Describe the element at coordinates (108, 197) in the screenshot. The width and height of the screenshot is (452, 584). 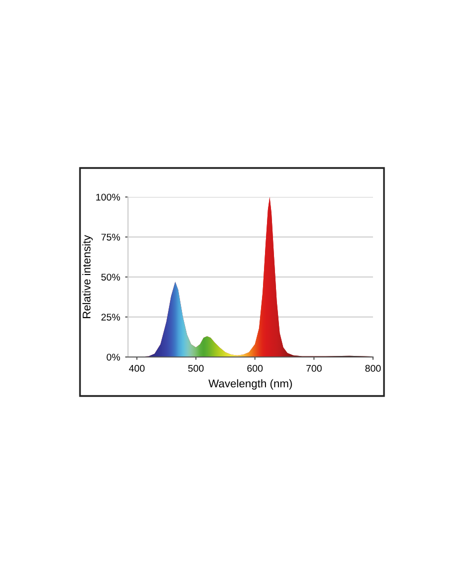
I see `y-tick-label: 100%` at that location.